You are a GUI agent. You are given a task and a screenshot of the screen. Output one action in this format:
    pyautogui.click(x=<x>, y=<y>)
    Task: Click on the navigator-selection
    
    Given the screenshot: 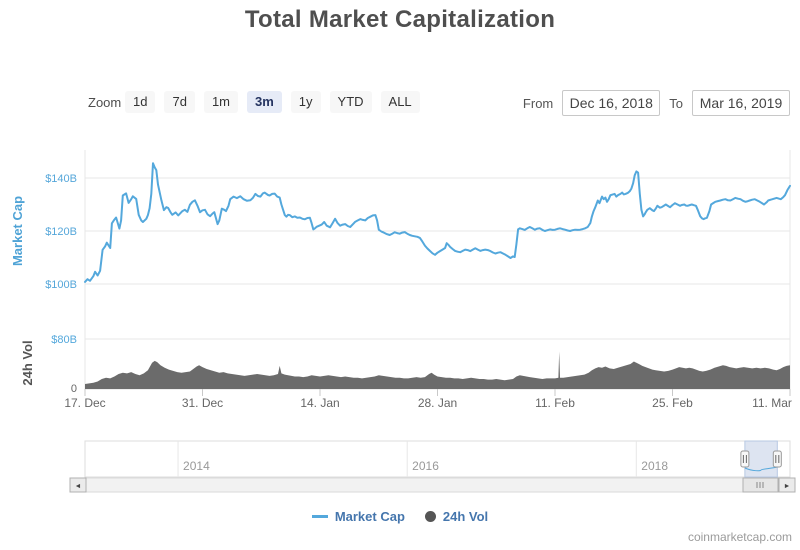 What is the action you would take?
    pyautogui.click(x=761, y=459)
    